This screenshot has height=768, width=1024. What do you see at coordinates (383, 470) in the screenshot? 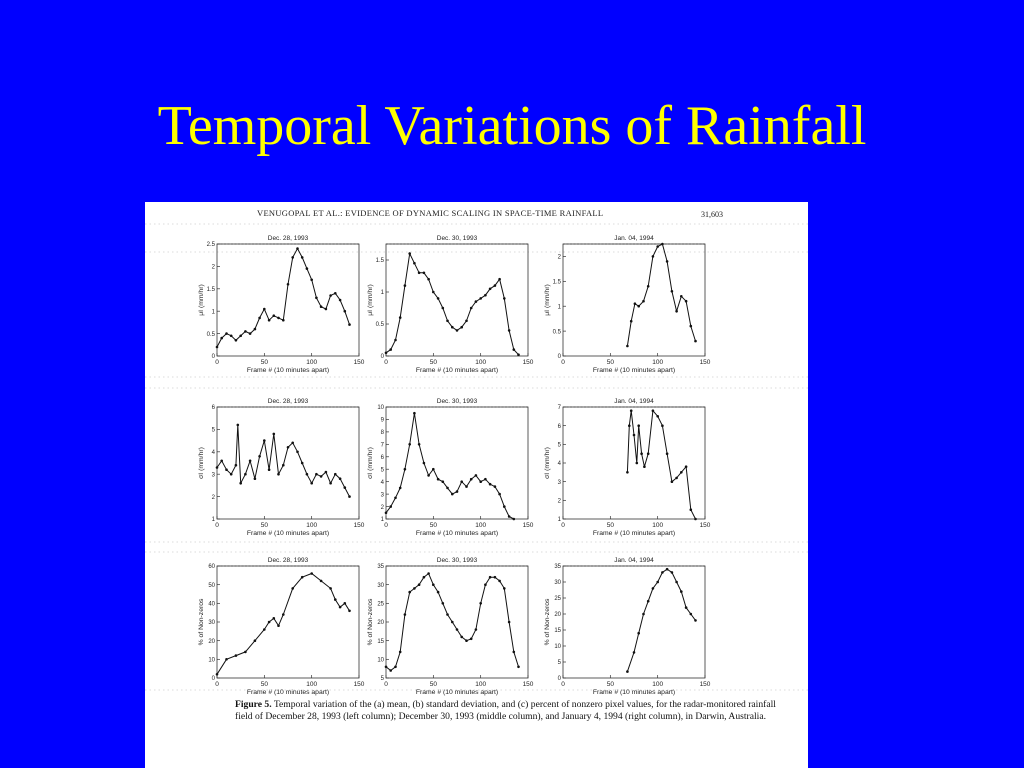
I see `y-tick-label: 5` at bounding box center [383, 470].